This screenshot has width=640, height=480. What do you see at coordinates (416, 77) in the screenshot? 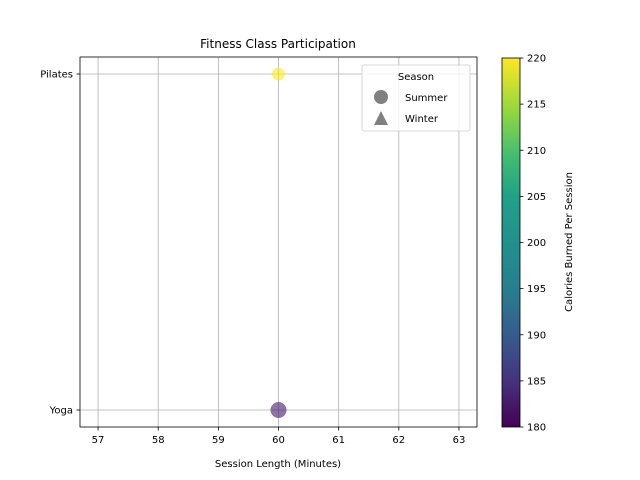
I see `legend-title: Season` at bounding box center [416, 77].